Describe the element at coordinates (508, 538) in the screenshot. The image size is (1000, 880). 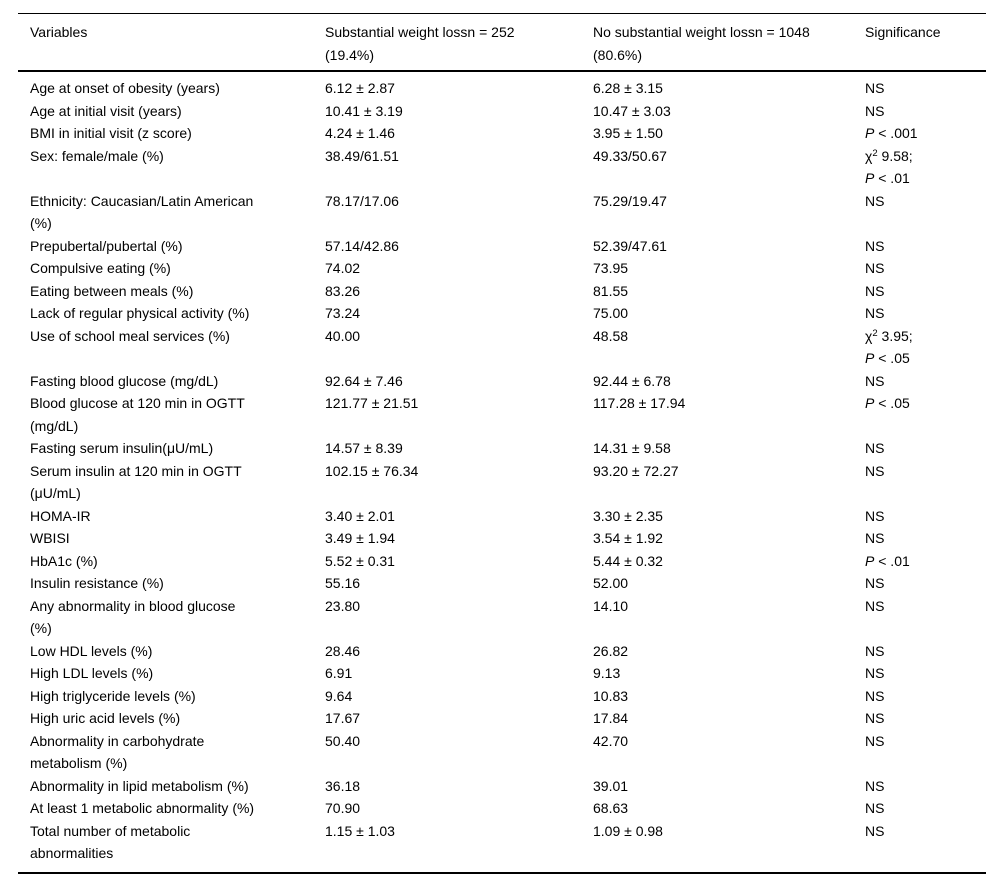
I see `table-row: WBISI 3.49 ± 1.94 3.54 ± 1.92 NS` at that location.